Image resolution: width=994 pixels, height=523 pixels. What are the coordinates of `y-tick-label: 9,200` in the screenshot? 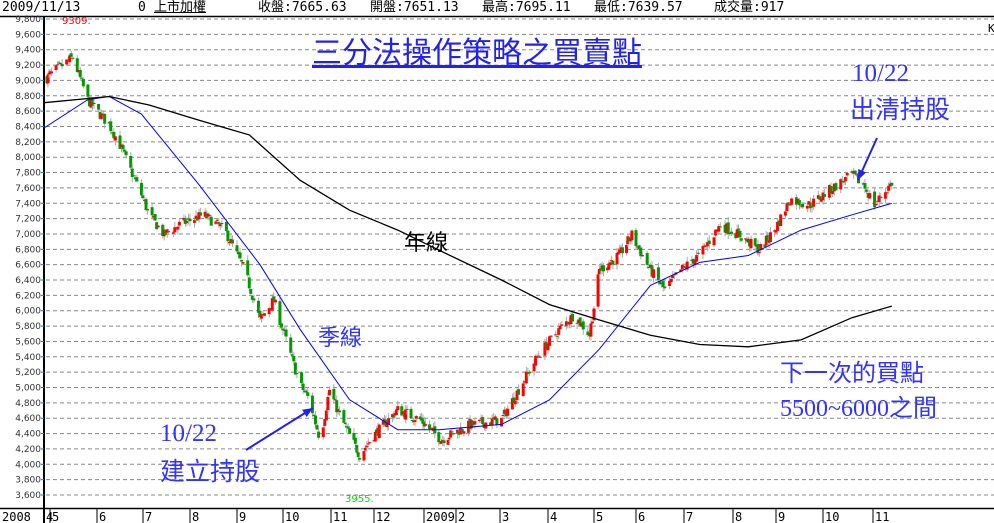 It's located at (28, 66).